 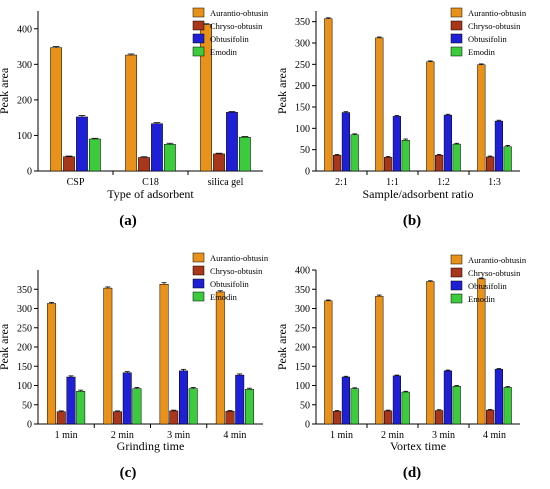 I want to click on y-tick-label: 400, so click(x=302, y=271).